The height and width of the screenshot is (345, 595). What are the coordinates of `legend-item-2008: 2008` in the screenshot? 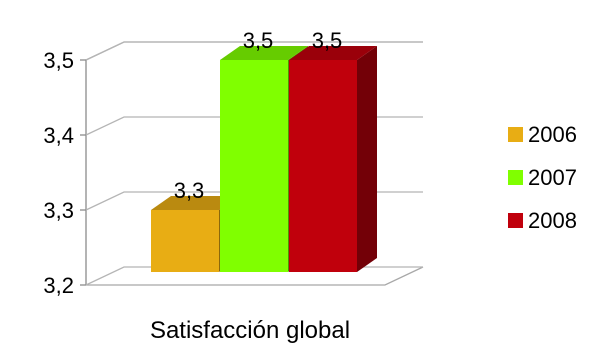 It's located at (542, 220).